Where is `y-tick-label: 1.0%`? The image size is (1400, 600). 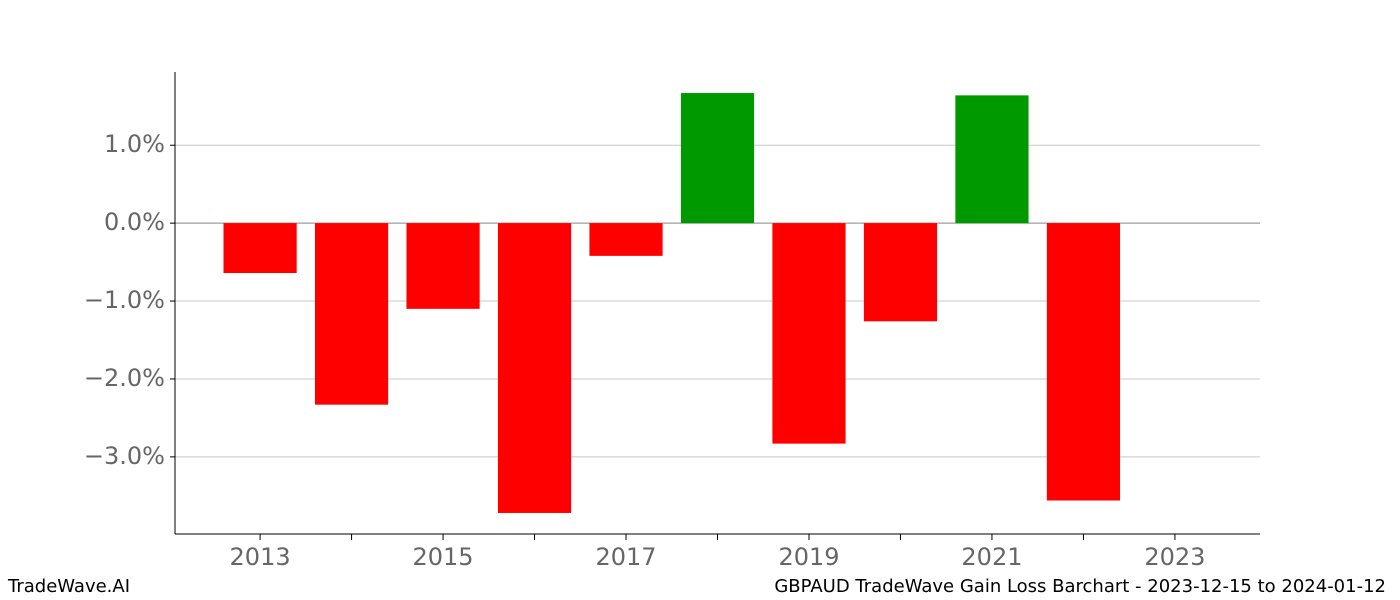
y-tick-label: 1.0% is located at coordinates (134, 144).